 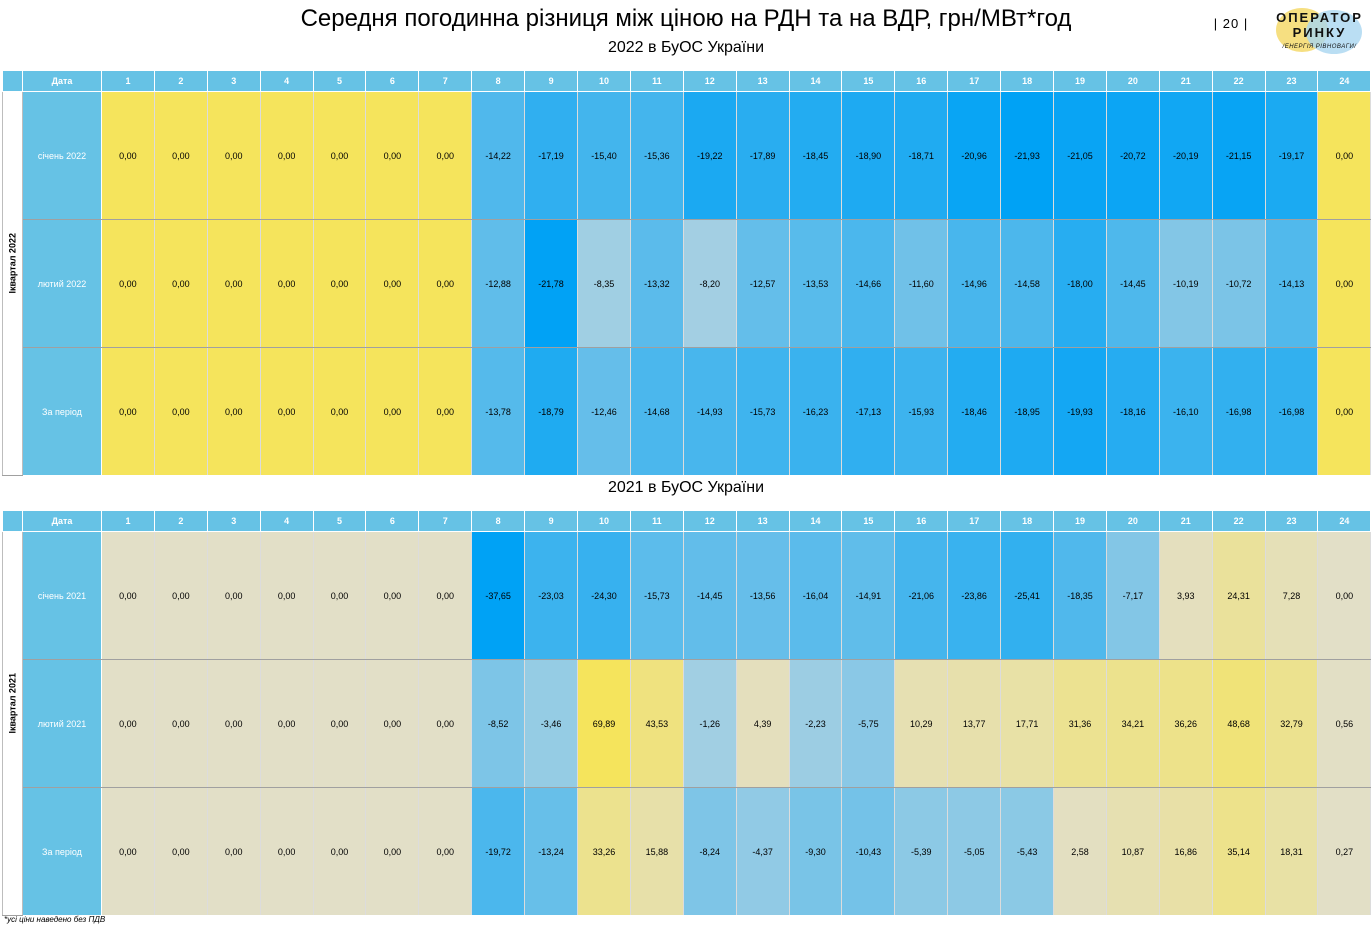 What do you see at coordinates (1185, 851) in the screenshot?
I see `heatmap-cell: 16,86` at bounding box center [1185, 851].